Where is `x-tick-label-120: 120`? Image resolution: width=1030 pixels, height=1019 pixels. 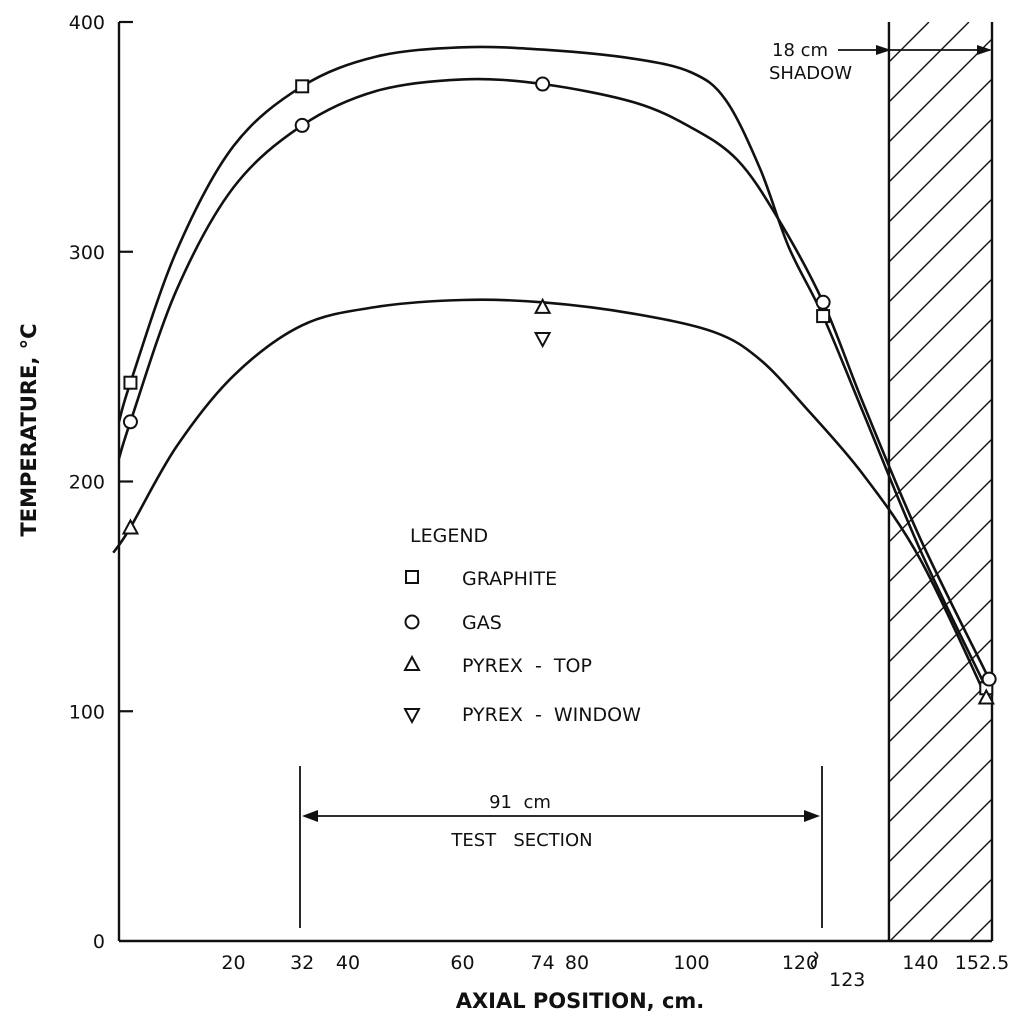
x-tick-label-120: 120 is located at coordinates (800, 963).